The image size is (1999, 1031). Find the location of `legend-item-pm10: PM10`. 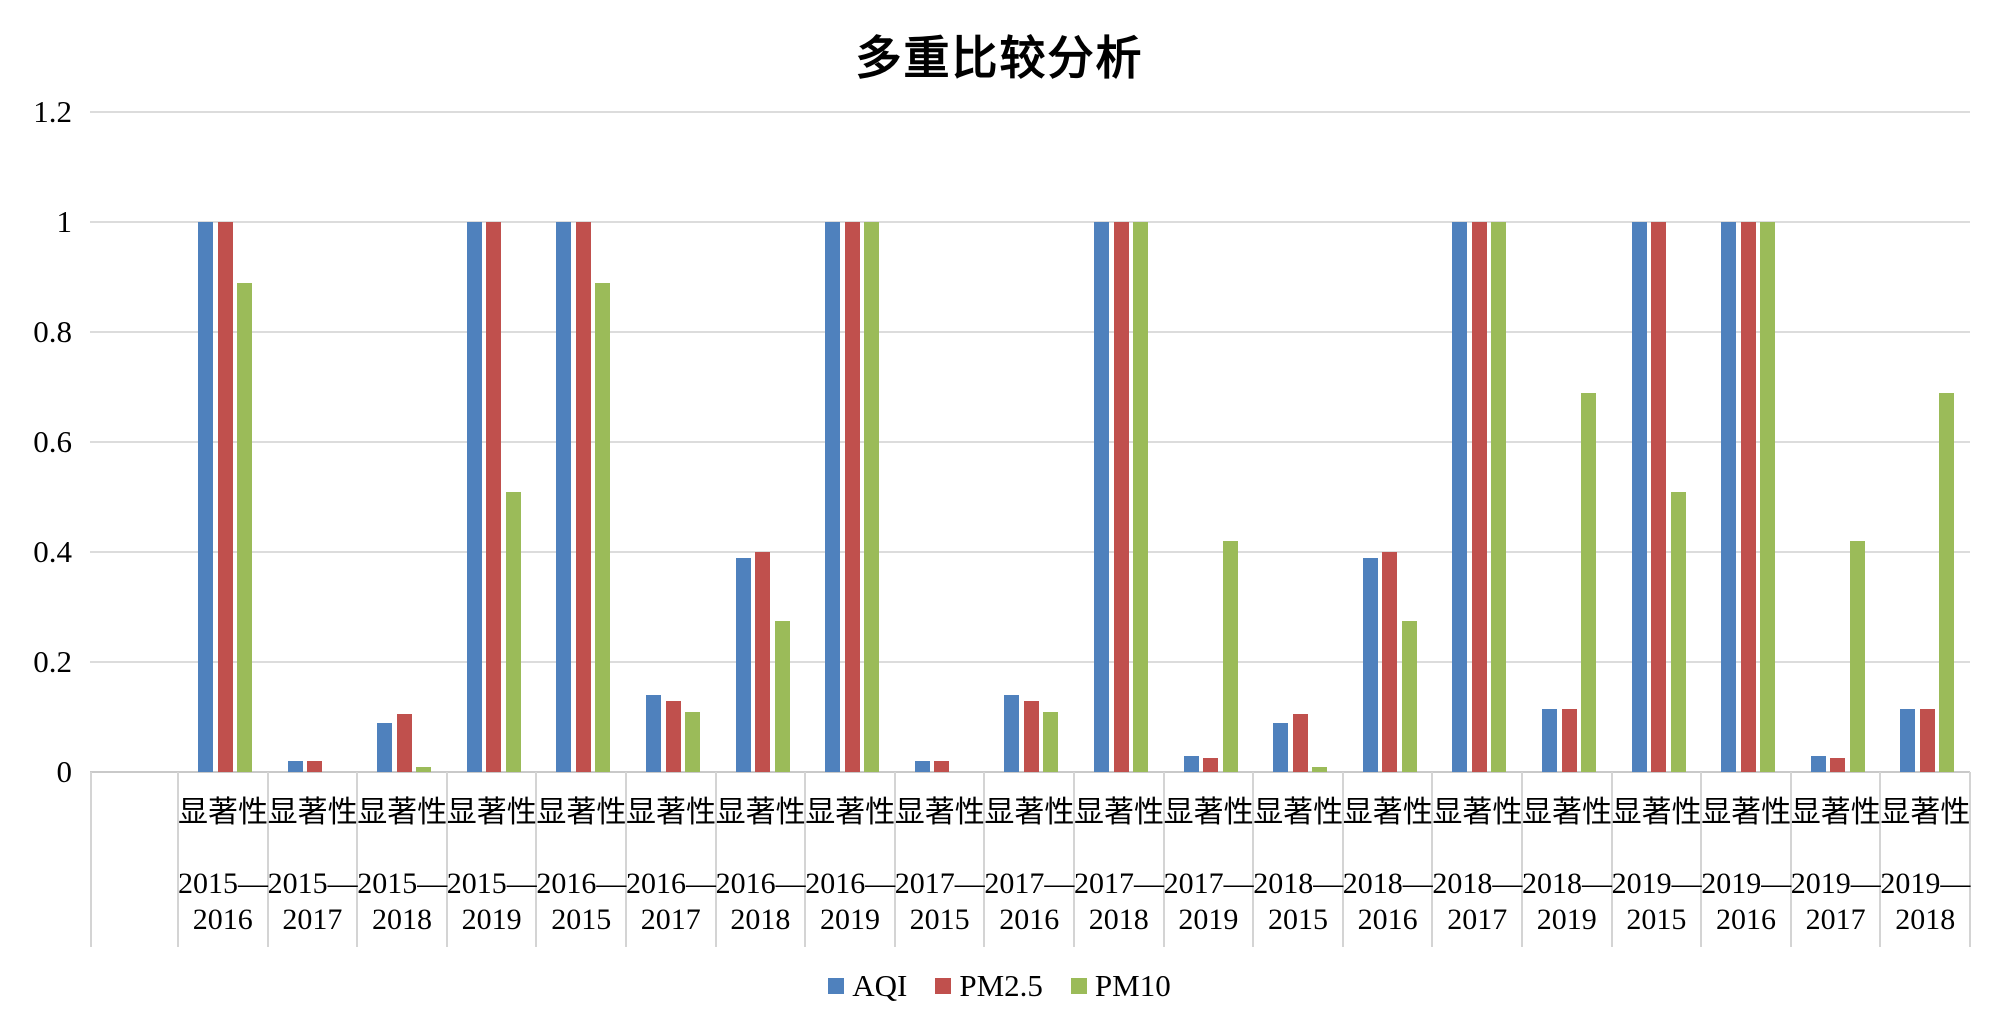

legend-item-pm10: PM10 is located at coordinates (1120, 986).